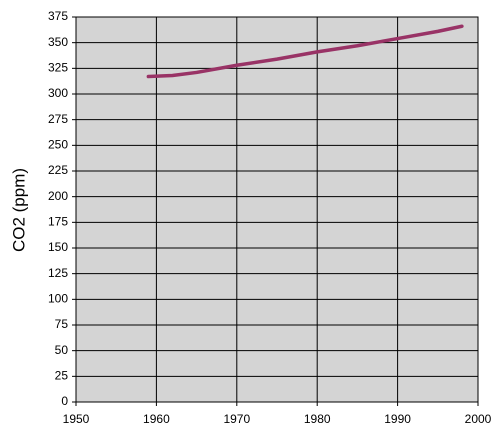  Describe the element at coordinates (58, 42) in the screenshot. I see `y-tick-label: 350` at that location.